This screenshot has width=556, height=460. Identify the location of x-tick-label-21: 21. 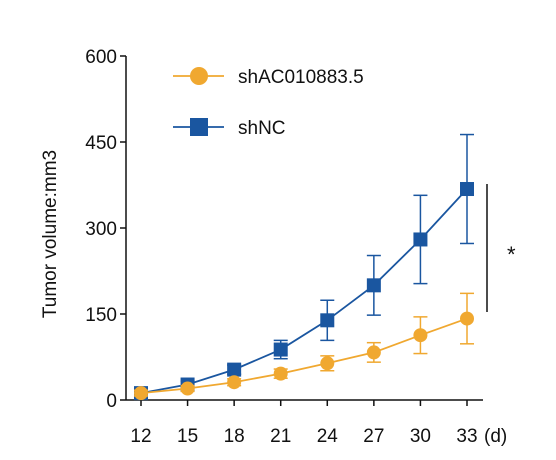
(280, 436).